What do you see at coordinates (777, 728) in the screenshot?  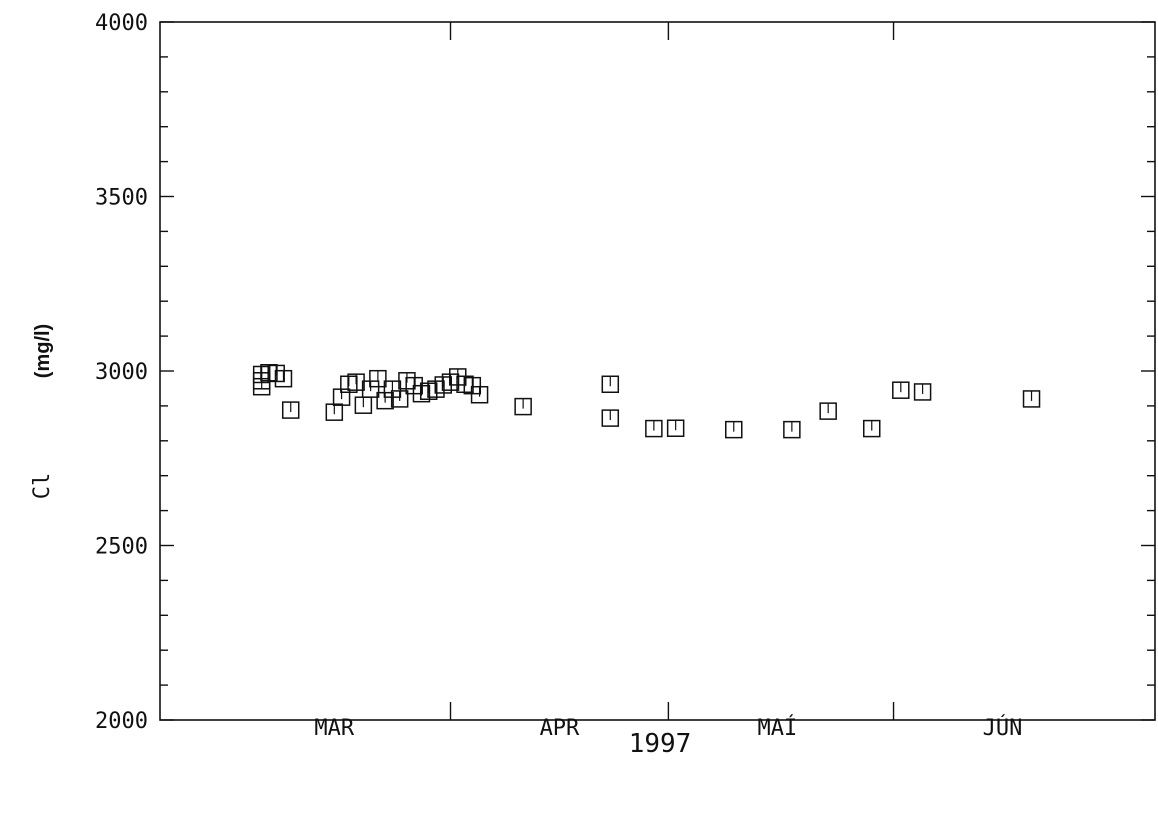 I see `x-month-label: MAÍ` at bounding box center [777, 728].